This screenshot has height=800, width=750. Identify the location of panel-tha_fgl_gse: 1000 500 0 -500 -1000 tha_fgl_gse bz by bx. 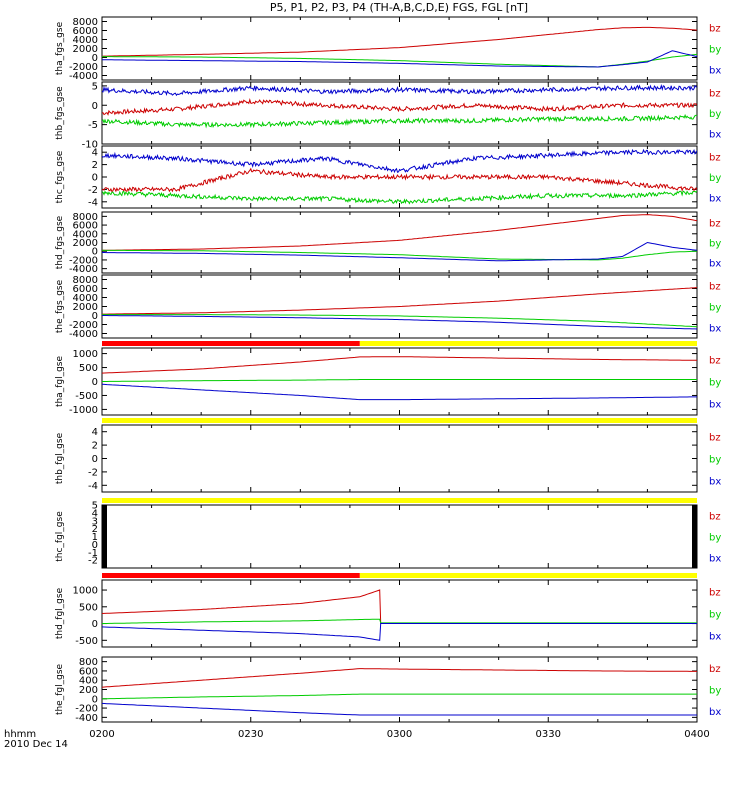
(388, 378).